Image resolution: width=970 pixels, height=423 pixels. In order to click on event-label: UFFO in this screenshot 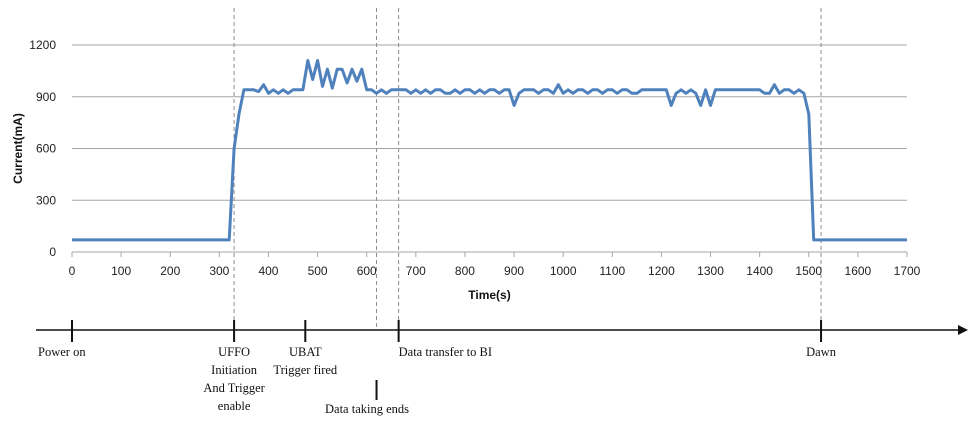, I will do `click(234, 352)`.